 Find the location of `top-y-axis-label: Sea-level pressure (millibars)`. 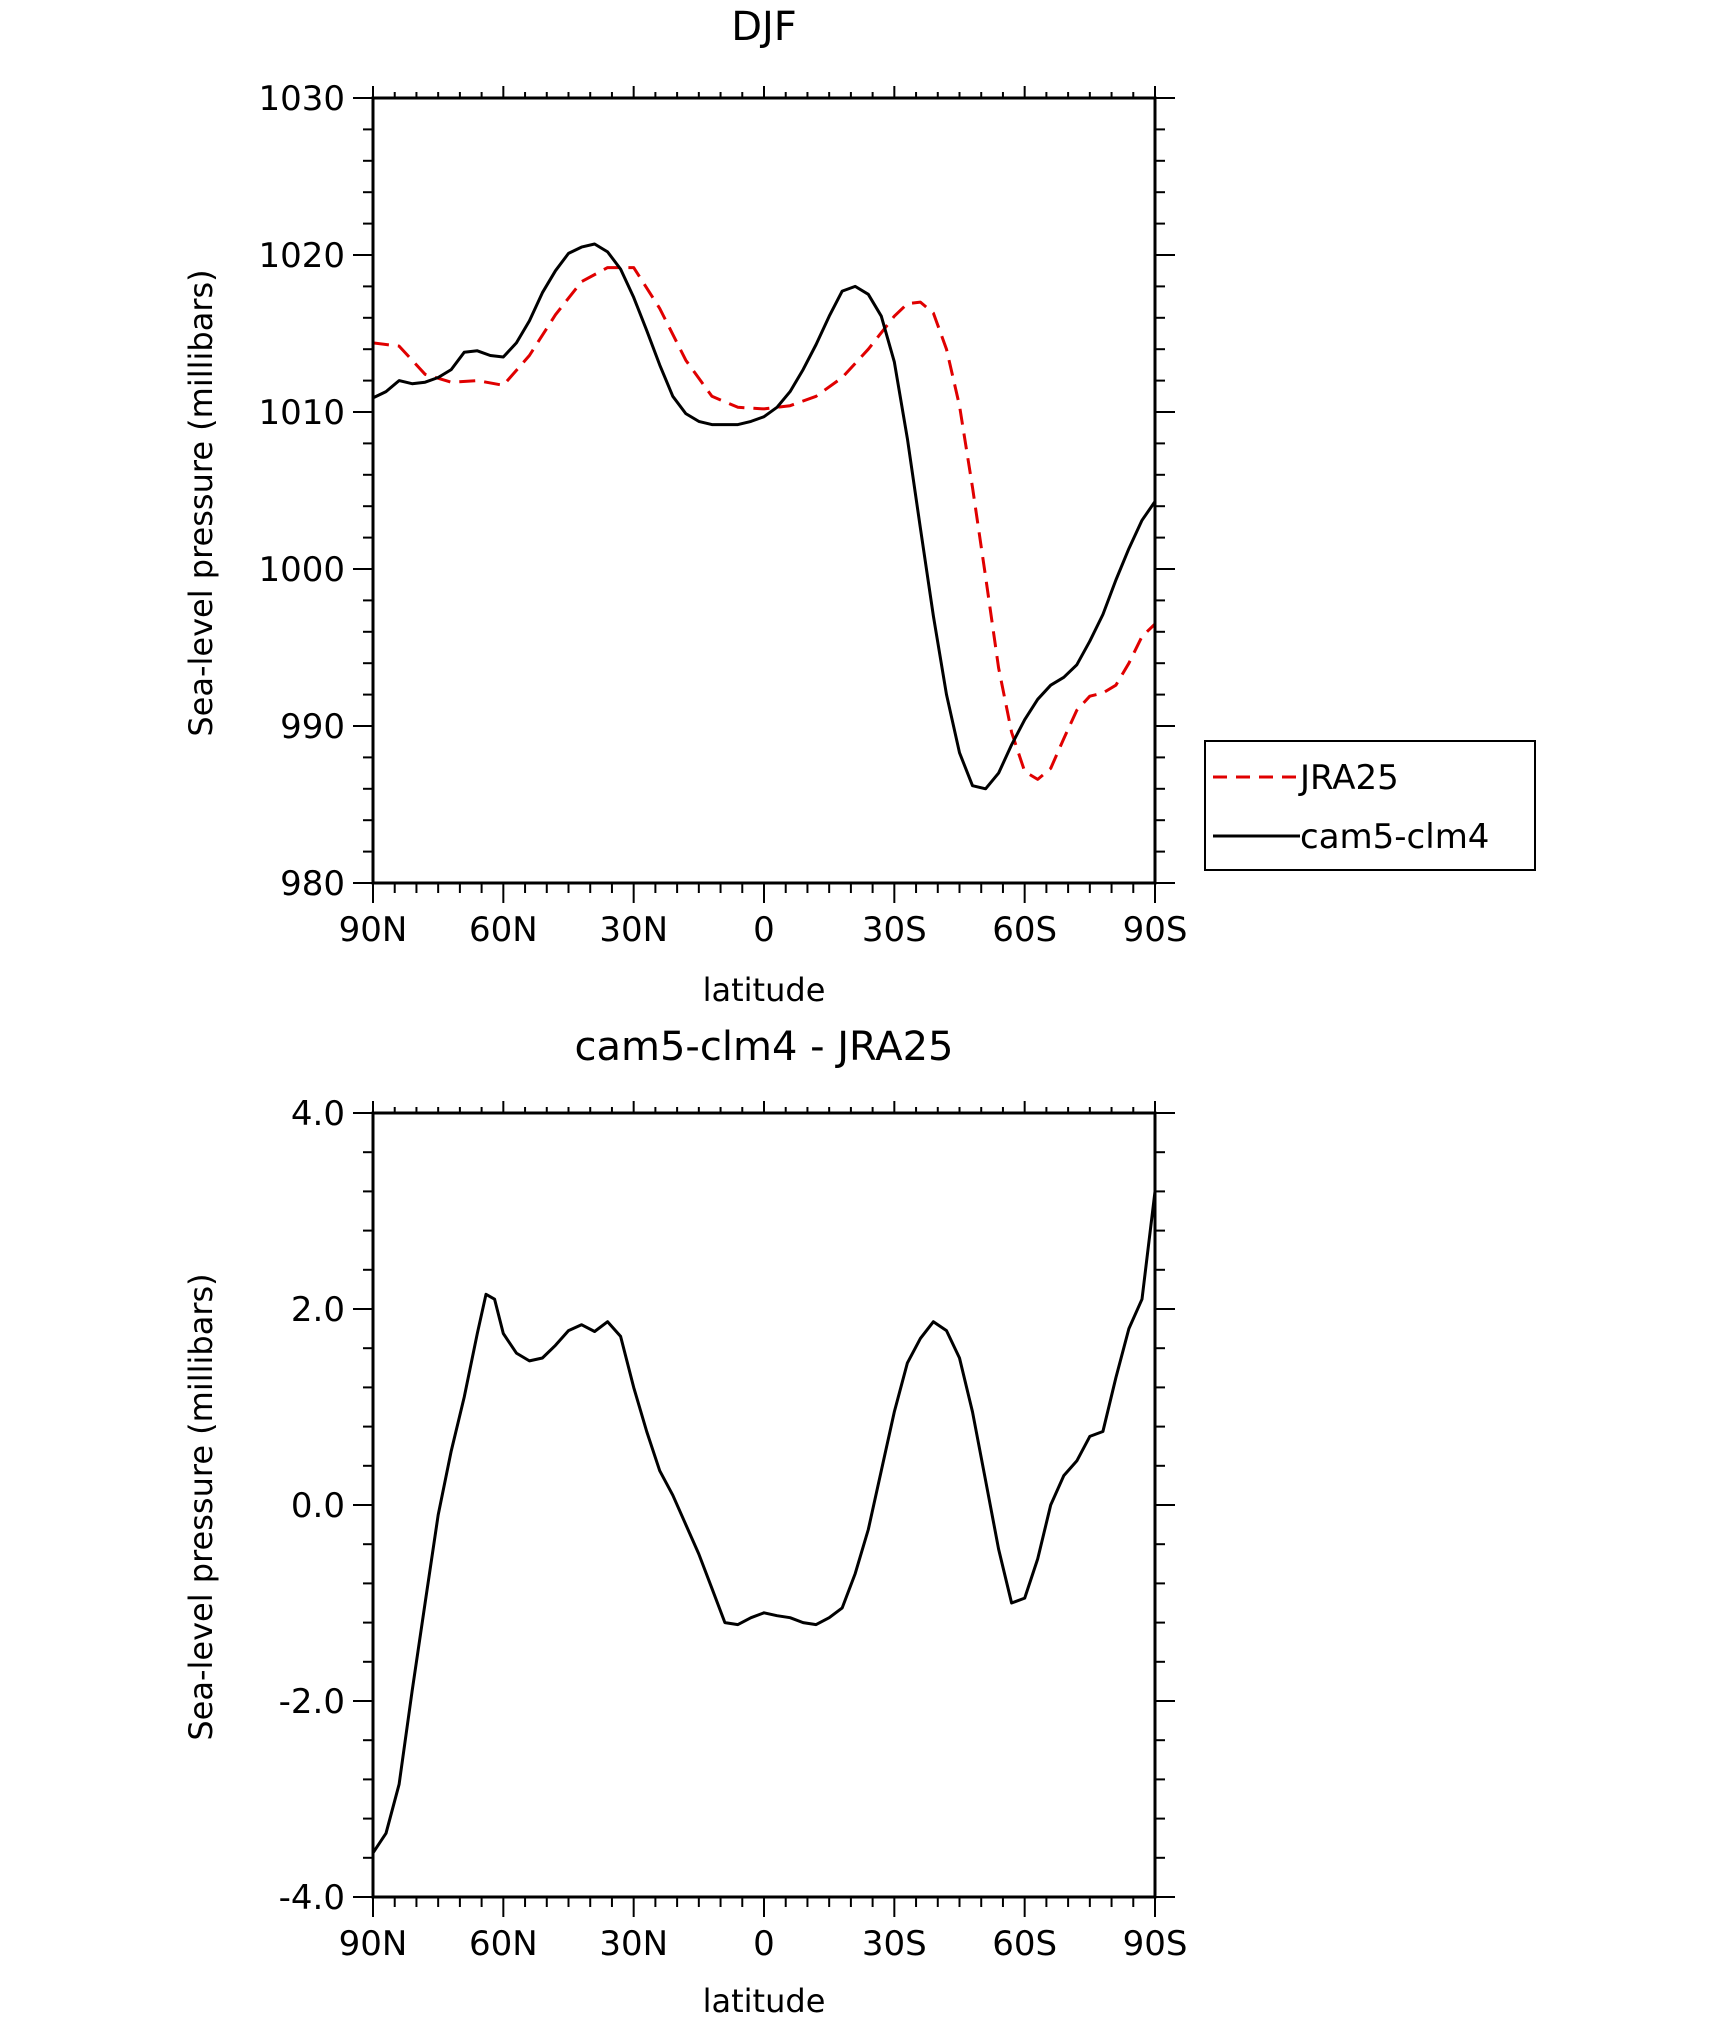

top-y-axis-label: Sea-level pressure (millibars) is located at coordinates (201, 502).